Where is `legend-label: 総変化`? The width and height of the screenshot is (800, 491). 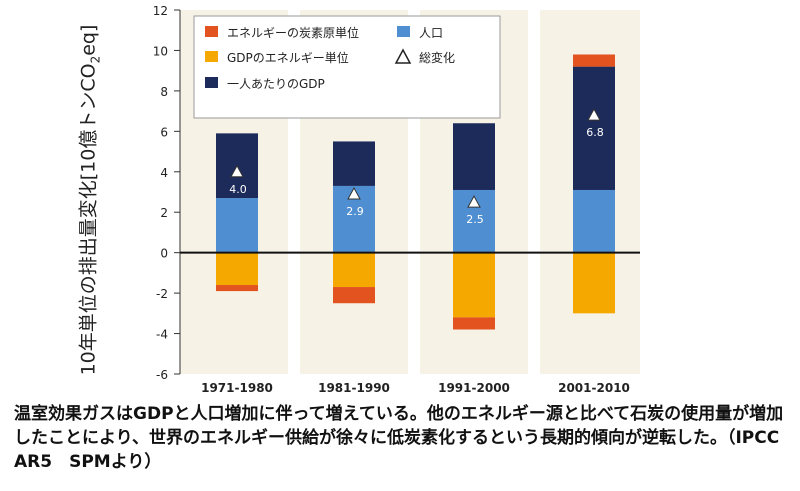
legend-label: 総変化 is located at coordinates (437, 57).